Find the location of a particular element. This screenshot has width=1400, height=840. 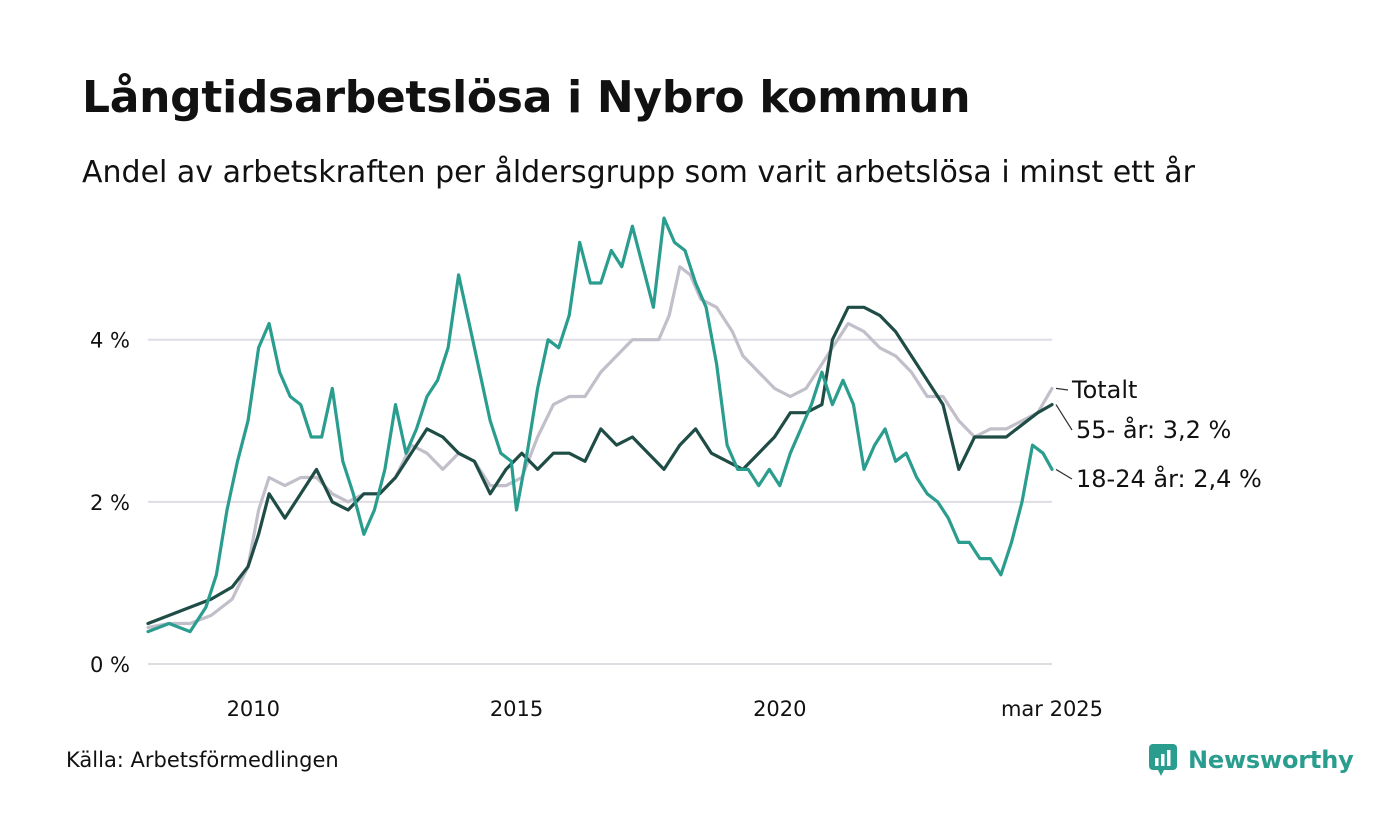

x-tick-label: mar 2025 is located at coordinates (1052, 709).